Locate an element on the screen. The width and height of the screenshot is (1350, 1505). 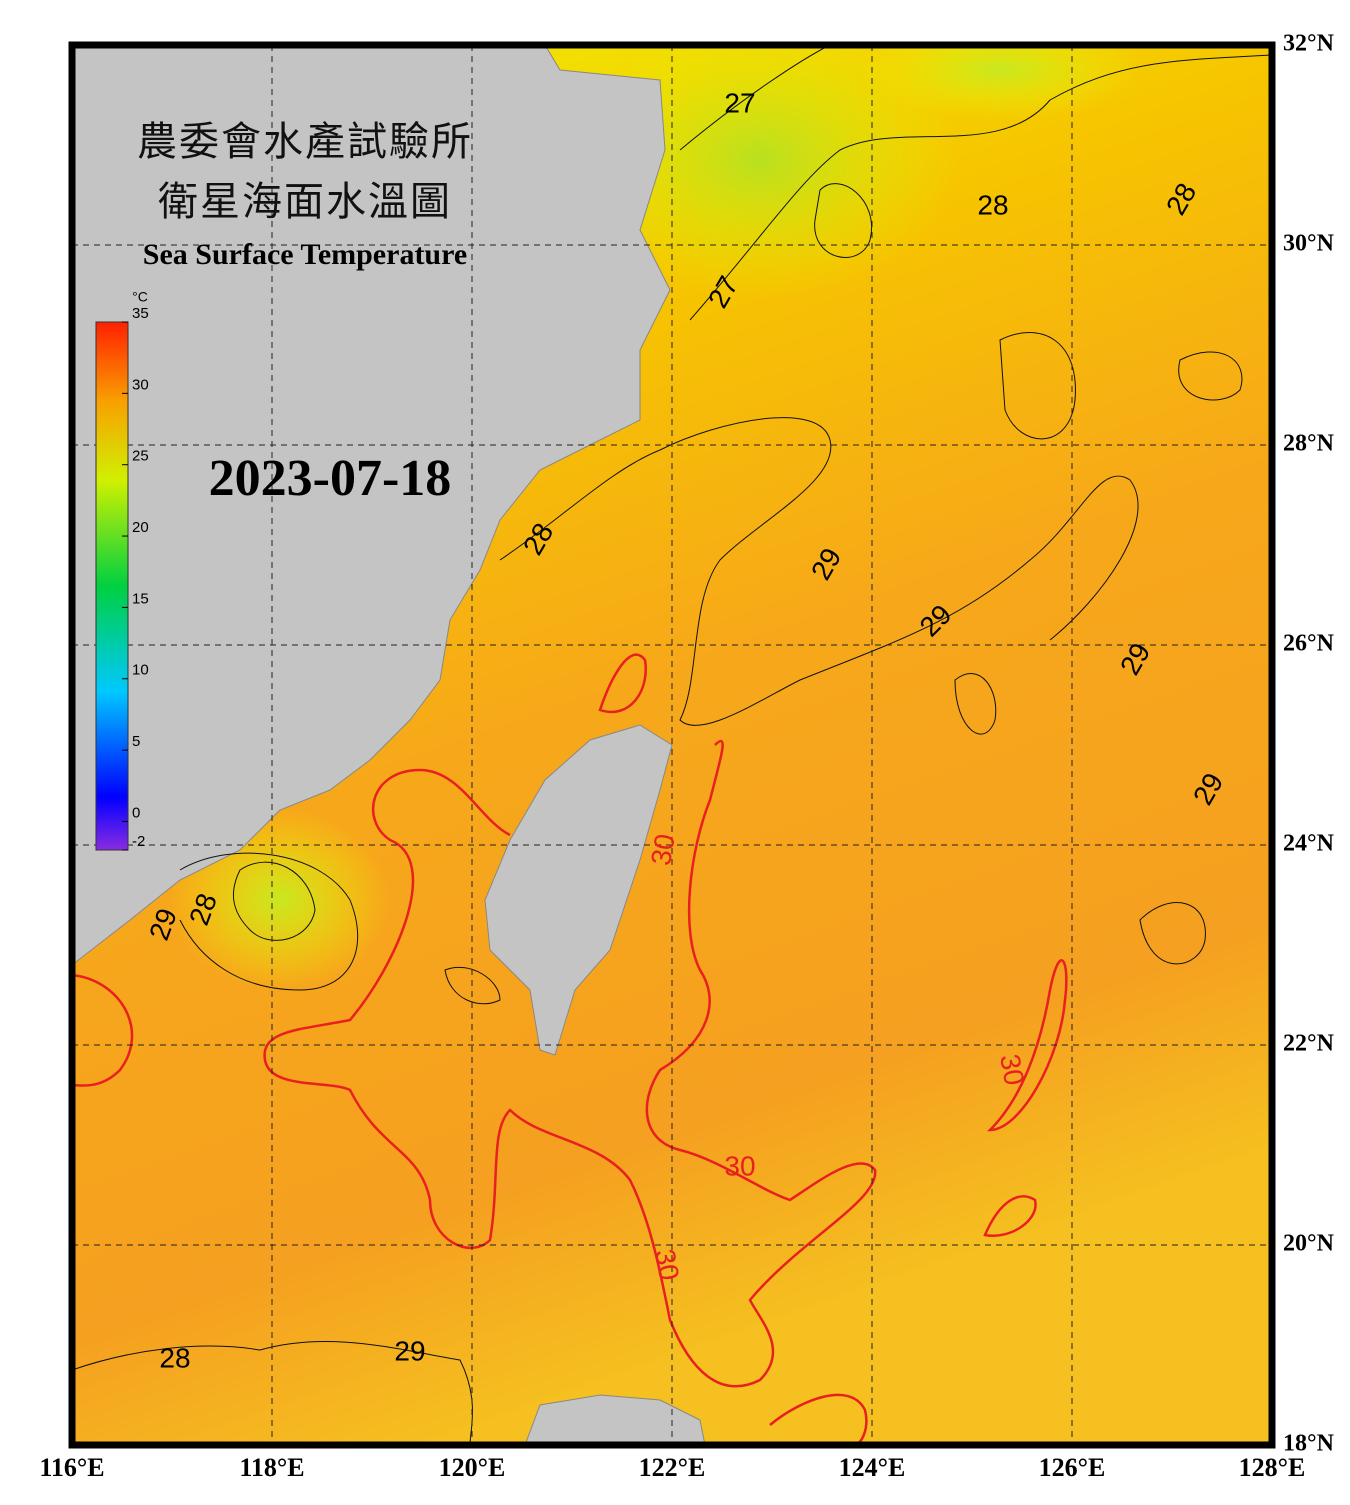
y-tick-label: 28°N is located at coordinates (1309, 444).